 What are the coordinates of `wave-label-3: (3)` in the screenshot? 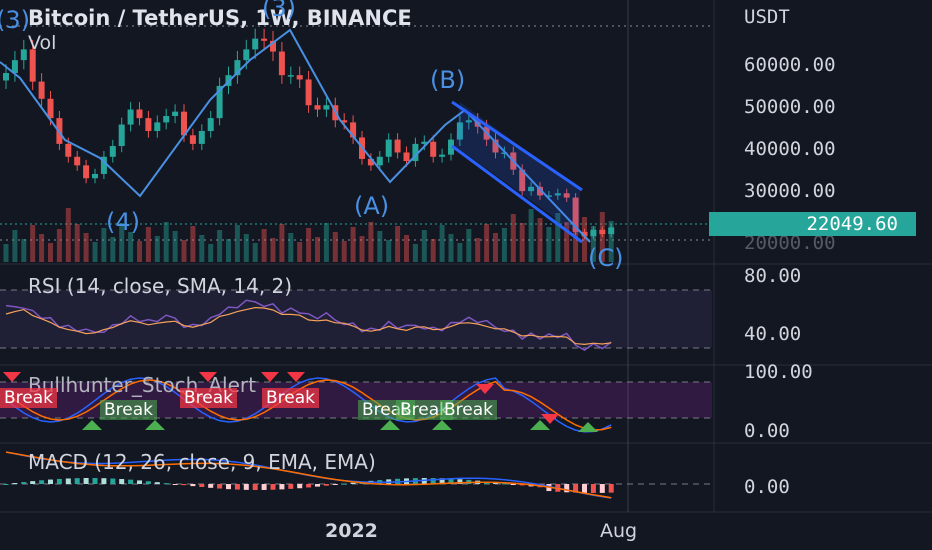 It's located at (279, 11).